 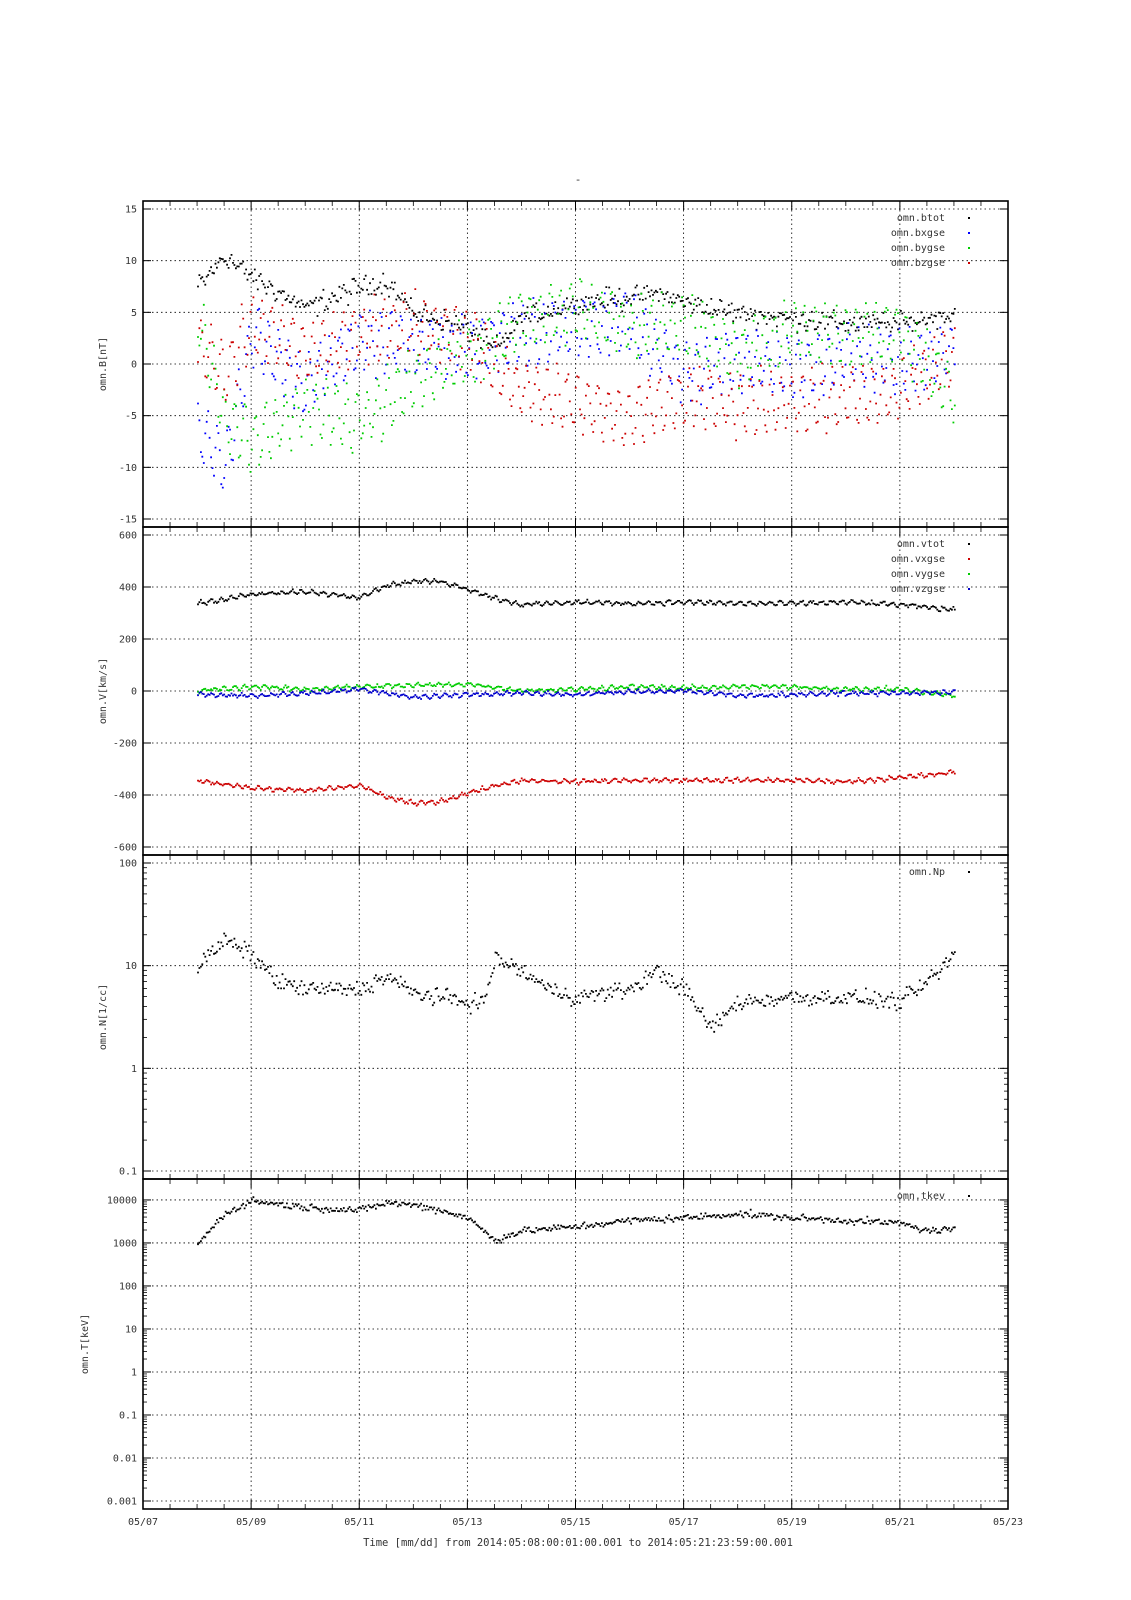 What do you see at coordinates (134, 313) in the screenshot?
I see `y-tick-label: 5` at bounding box center [134, 313].